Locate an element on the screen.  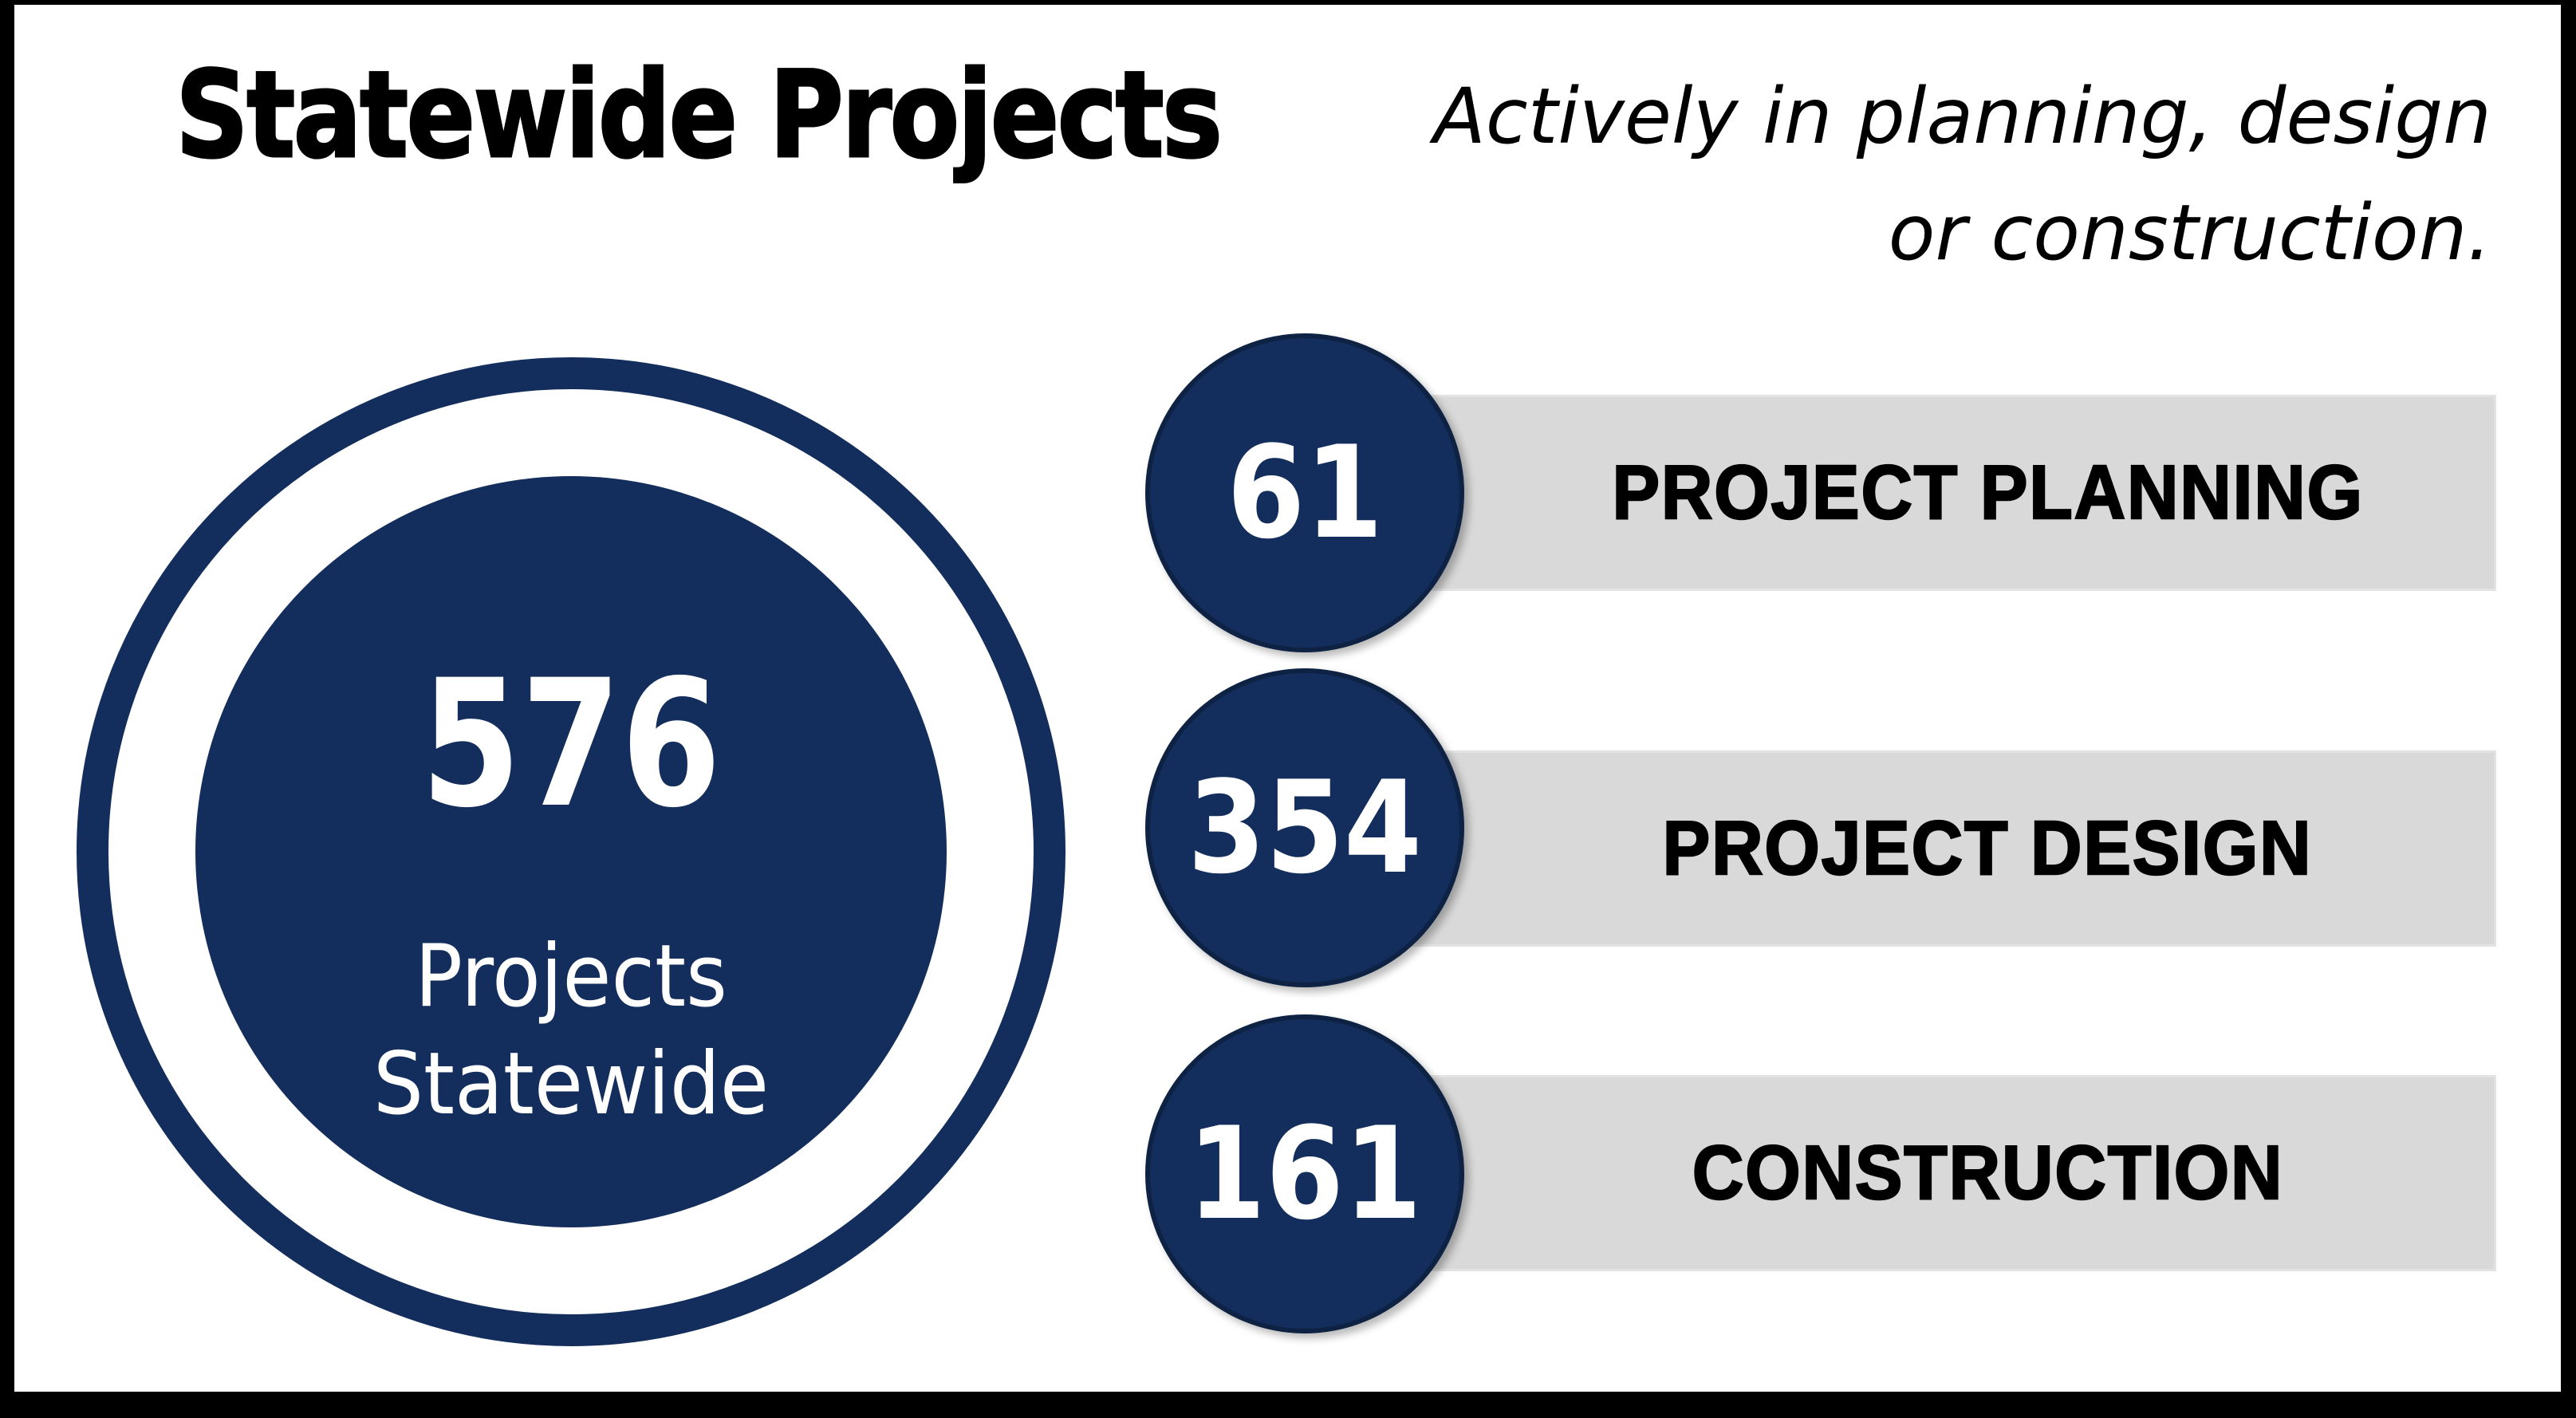
stage-value-project-planning: 61 is located at coordinates (1305, 492).